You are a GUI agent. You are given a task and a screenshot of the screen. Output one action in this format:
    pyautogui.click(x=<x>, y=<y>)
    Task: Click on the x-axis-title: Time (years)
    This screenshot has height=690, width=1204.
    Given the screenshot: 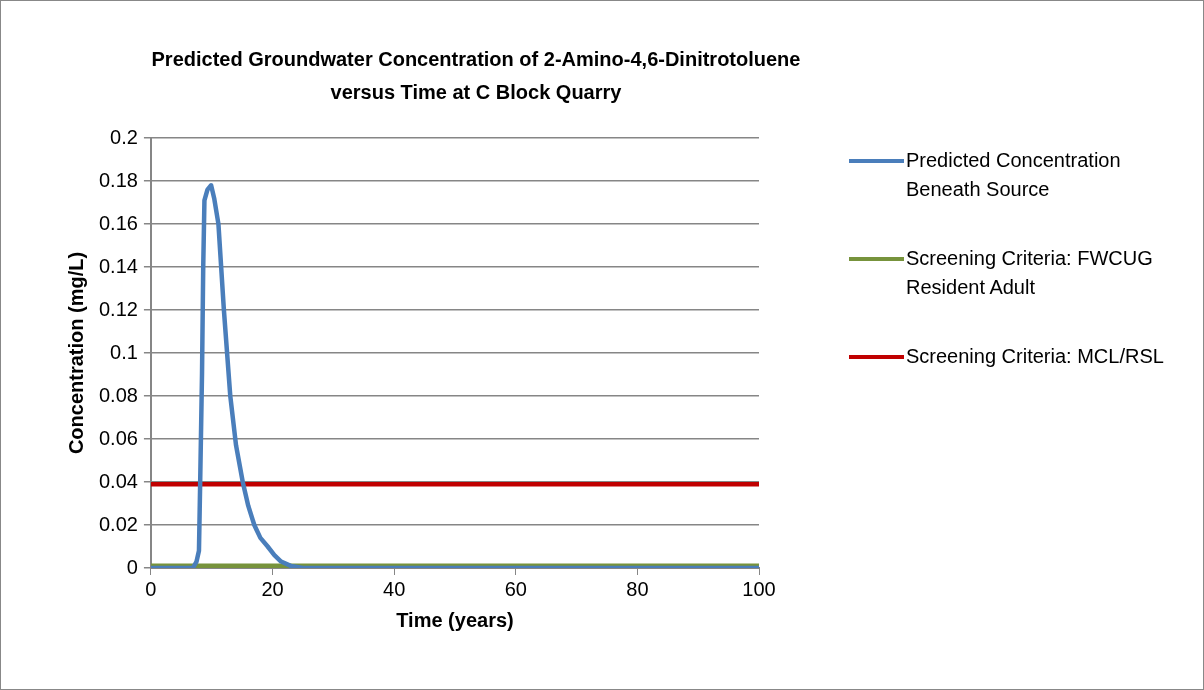 What is the action you would take?
    pyautogui.click(x=455, y=619)
    